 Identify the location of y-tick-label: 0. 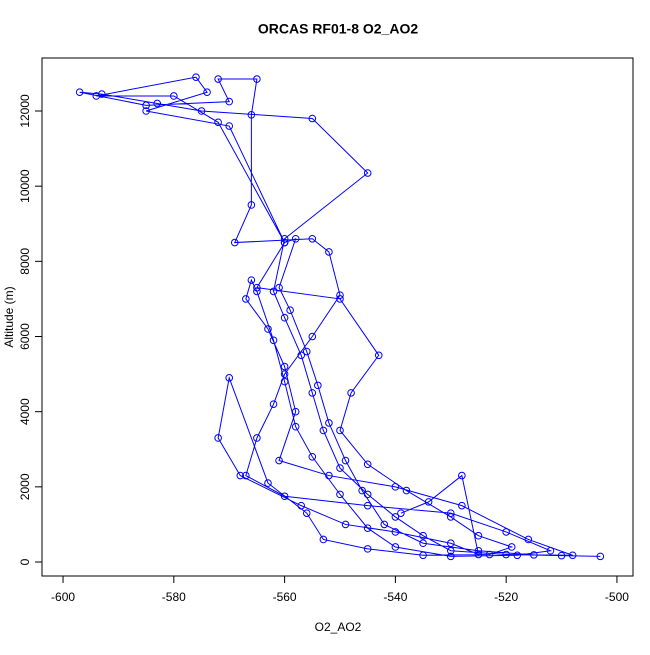
(25, 561).